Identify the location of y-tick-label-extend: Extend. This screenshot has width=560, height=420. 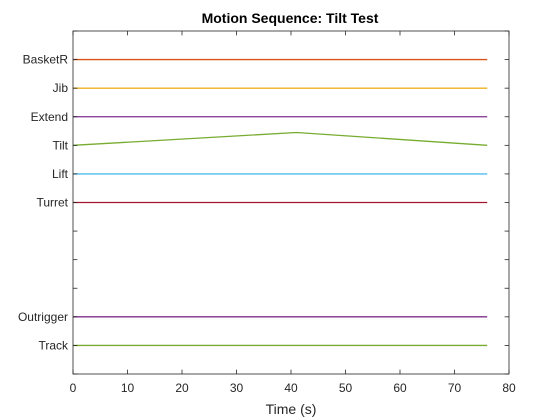
(49, 117).